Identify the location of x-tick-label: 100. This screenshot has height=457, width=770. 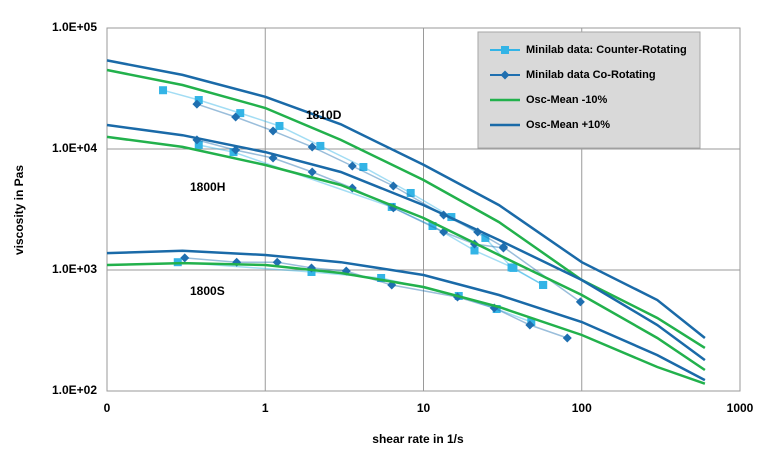
(582, 408).